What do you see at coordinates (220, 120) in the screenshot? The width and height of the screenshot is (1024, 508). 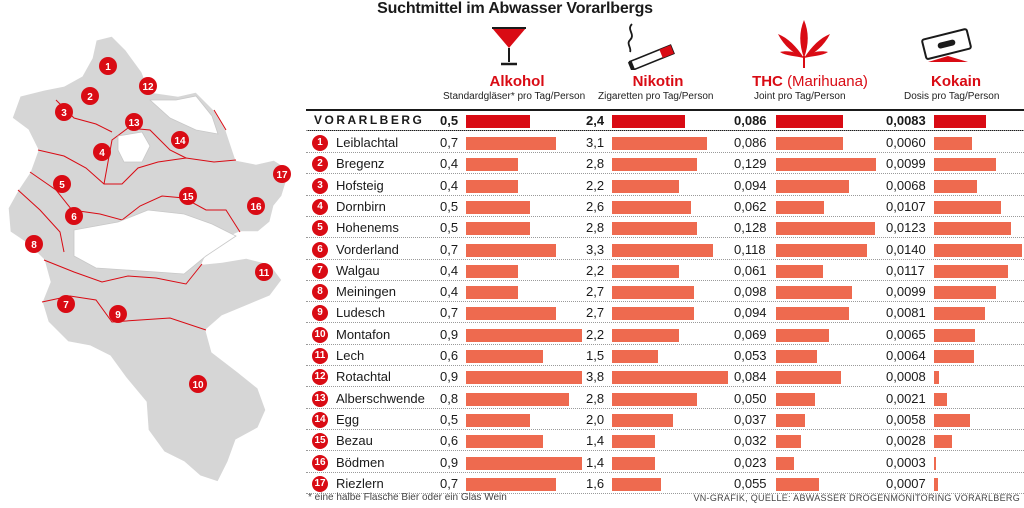 I see `map-border-line` at bounding box center [220, 120].